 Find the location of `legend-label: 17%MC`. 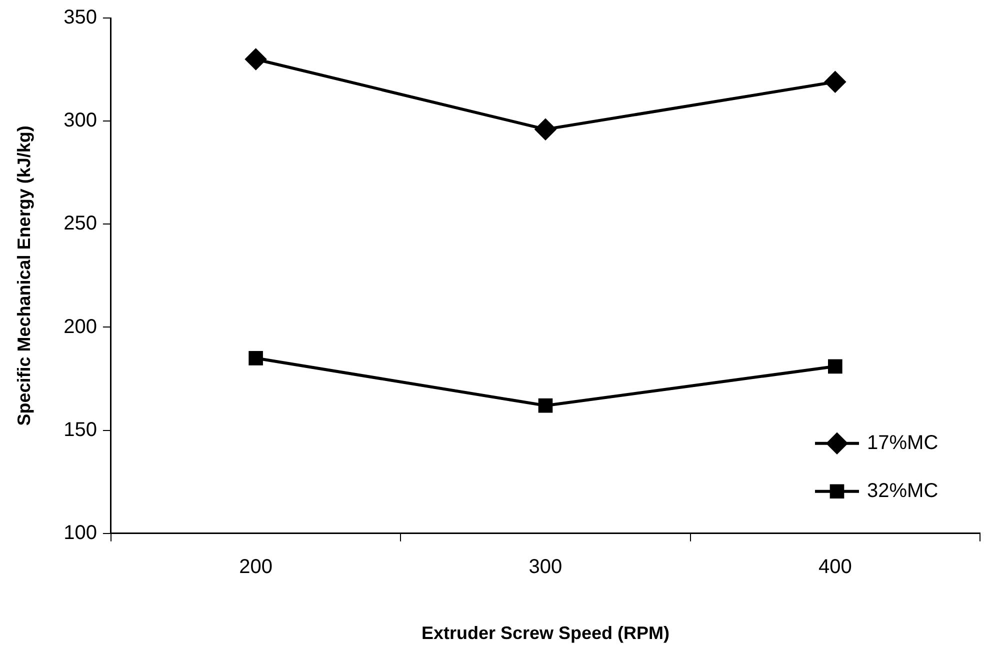

legend-label: 17%MC is located at coordinates (902, 443).